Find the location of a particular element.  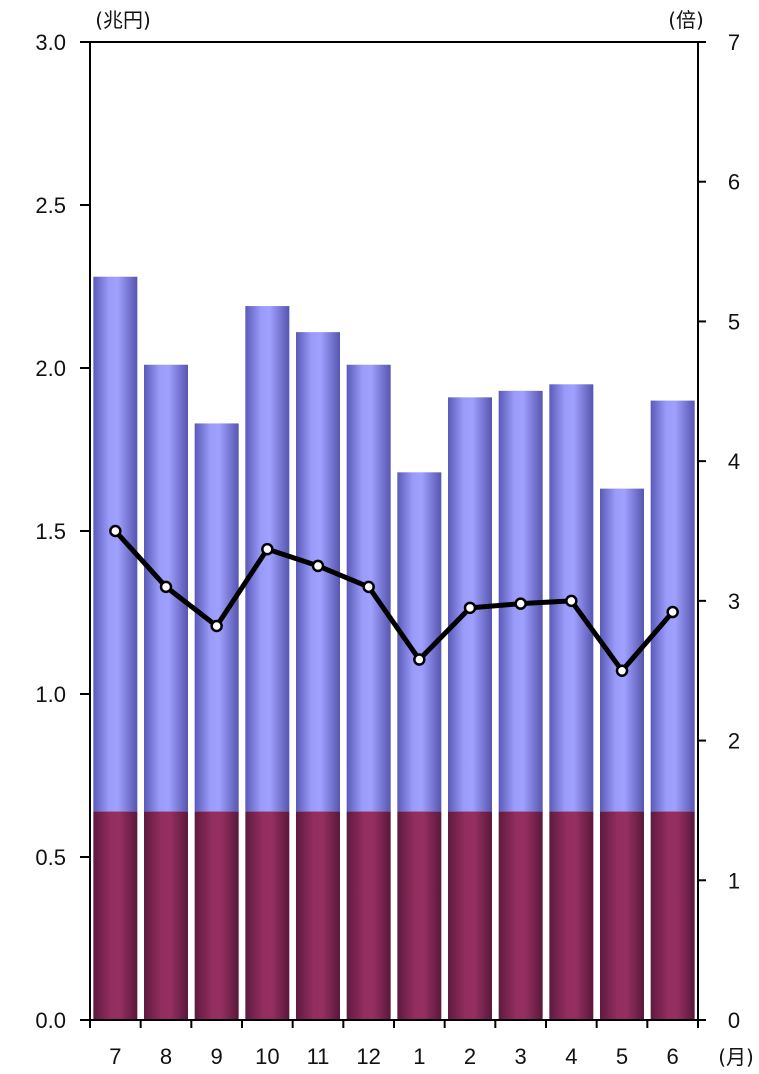

right-tick-label: 0 is located at coordinates (734, 1020).